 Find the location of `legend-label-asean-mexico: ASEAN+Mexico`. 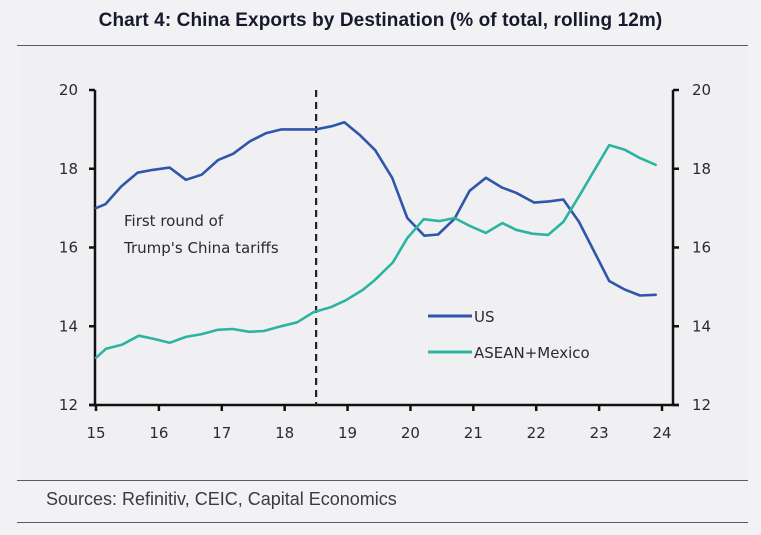

legend-label-asean-mexico: ASEAN+Mexico is located at coordinates (532, 353).